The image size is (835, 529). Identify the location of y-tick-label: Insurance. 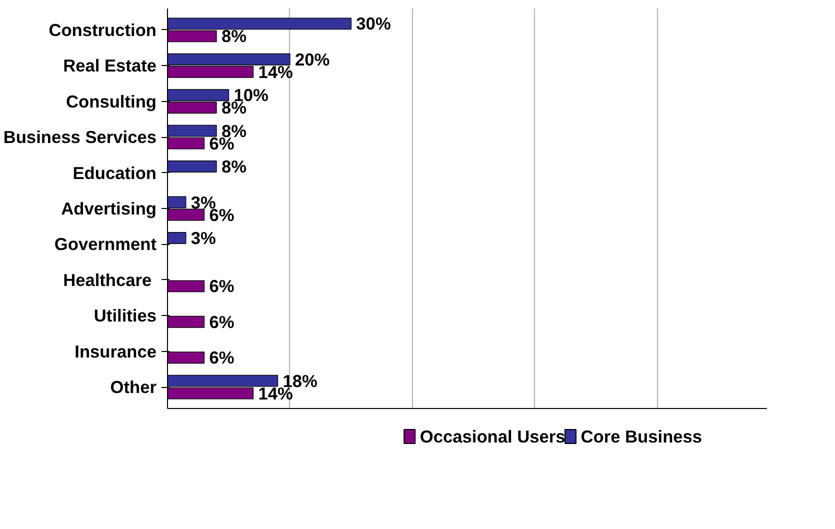
(115, 351).